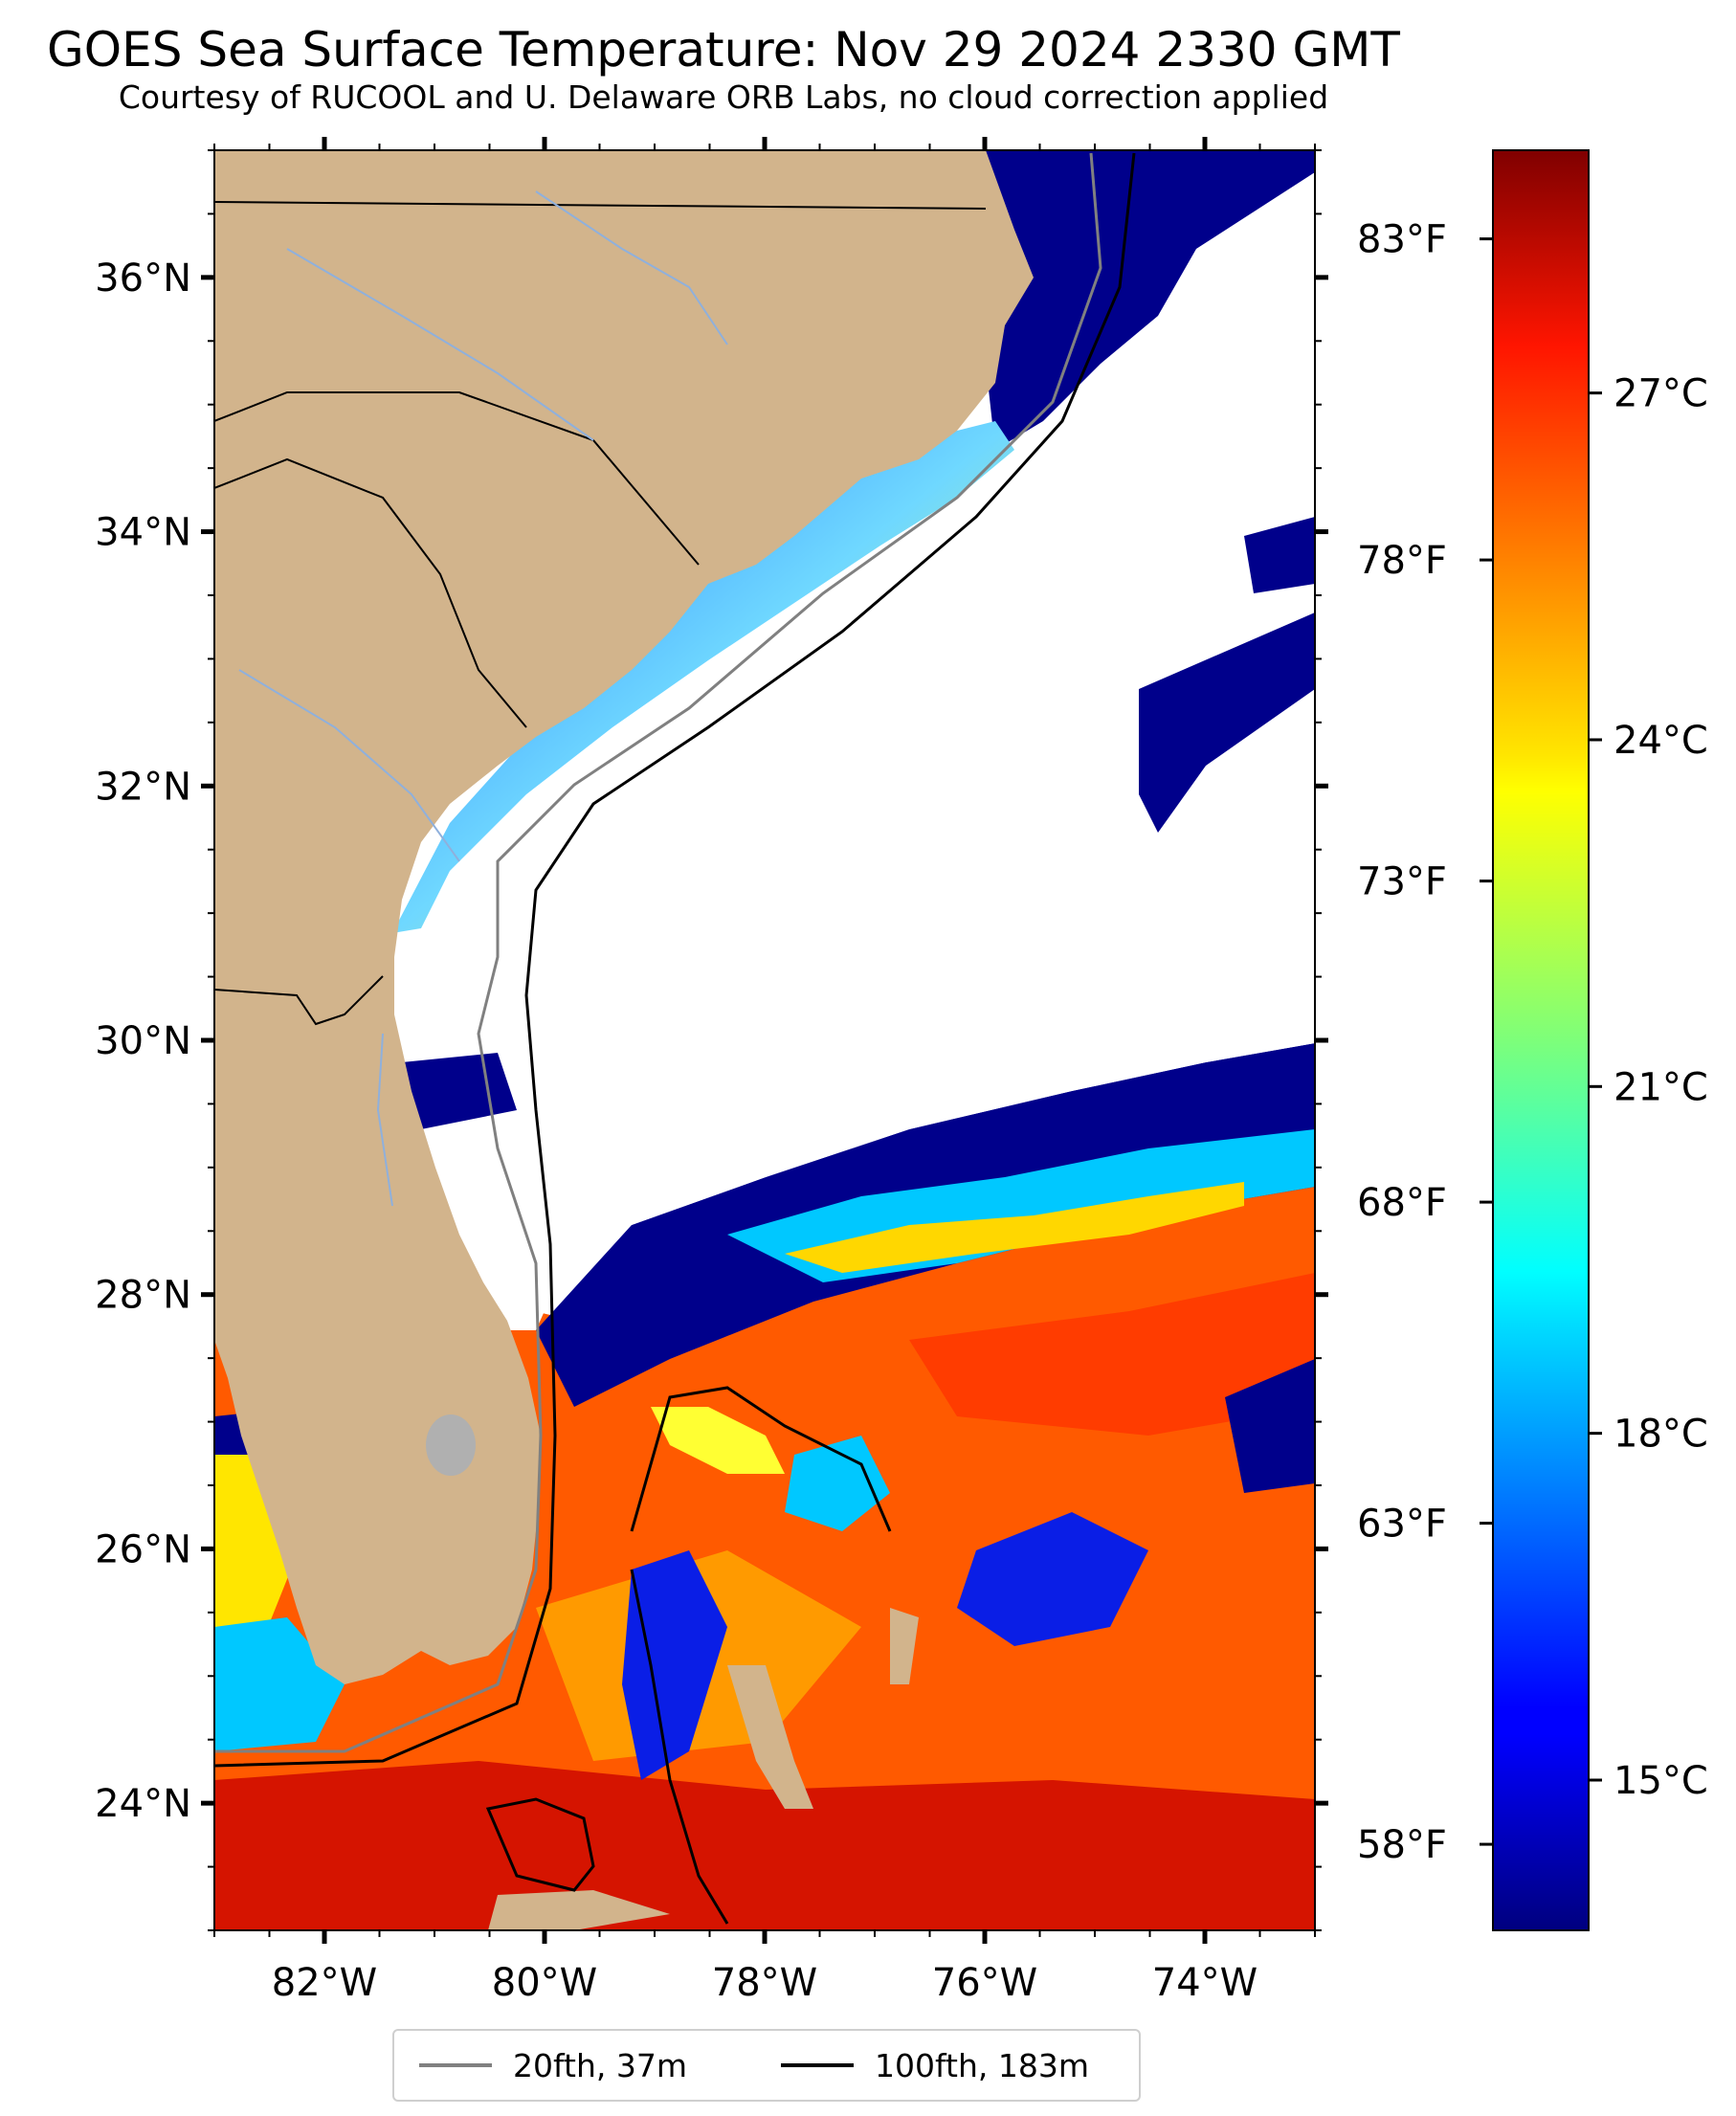 This screenshot has height=2116, width=1736. What do you see at coordinates (1661, 1087) in the screenshot?
I see `celsius-tick-label: 21°C` at bounding box center [1661, 1087].